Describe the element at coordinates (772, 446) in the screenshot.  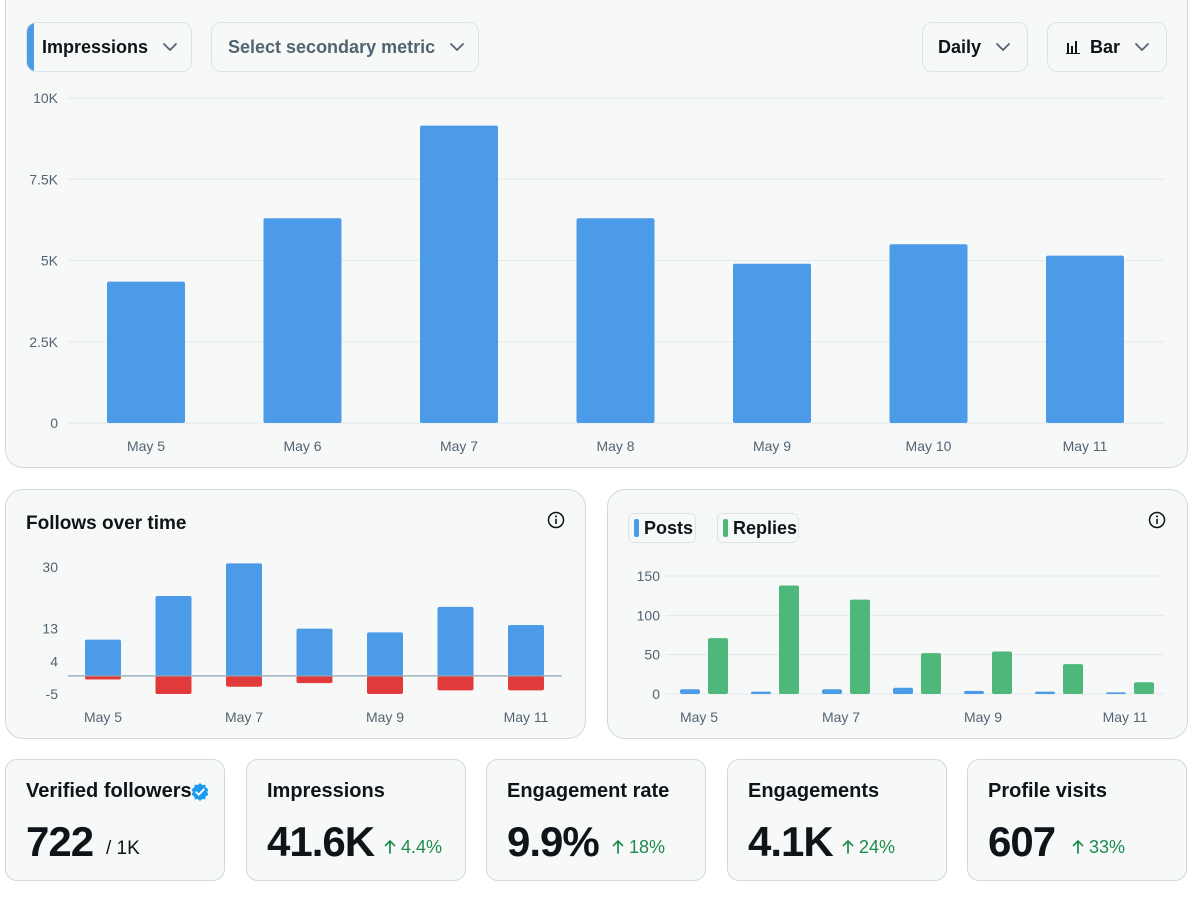
I see `x-tick-label: May 9` at that location.